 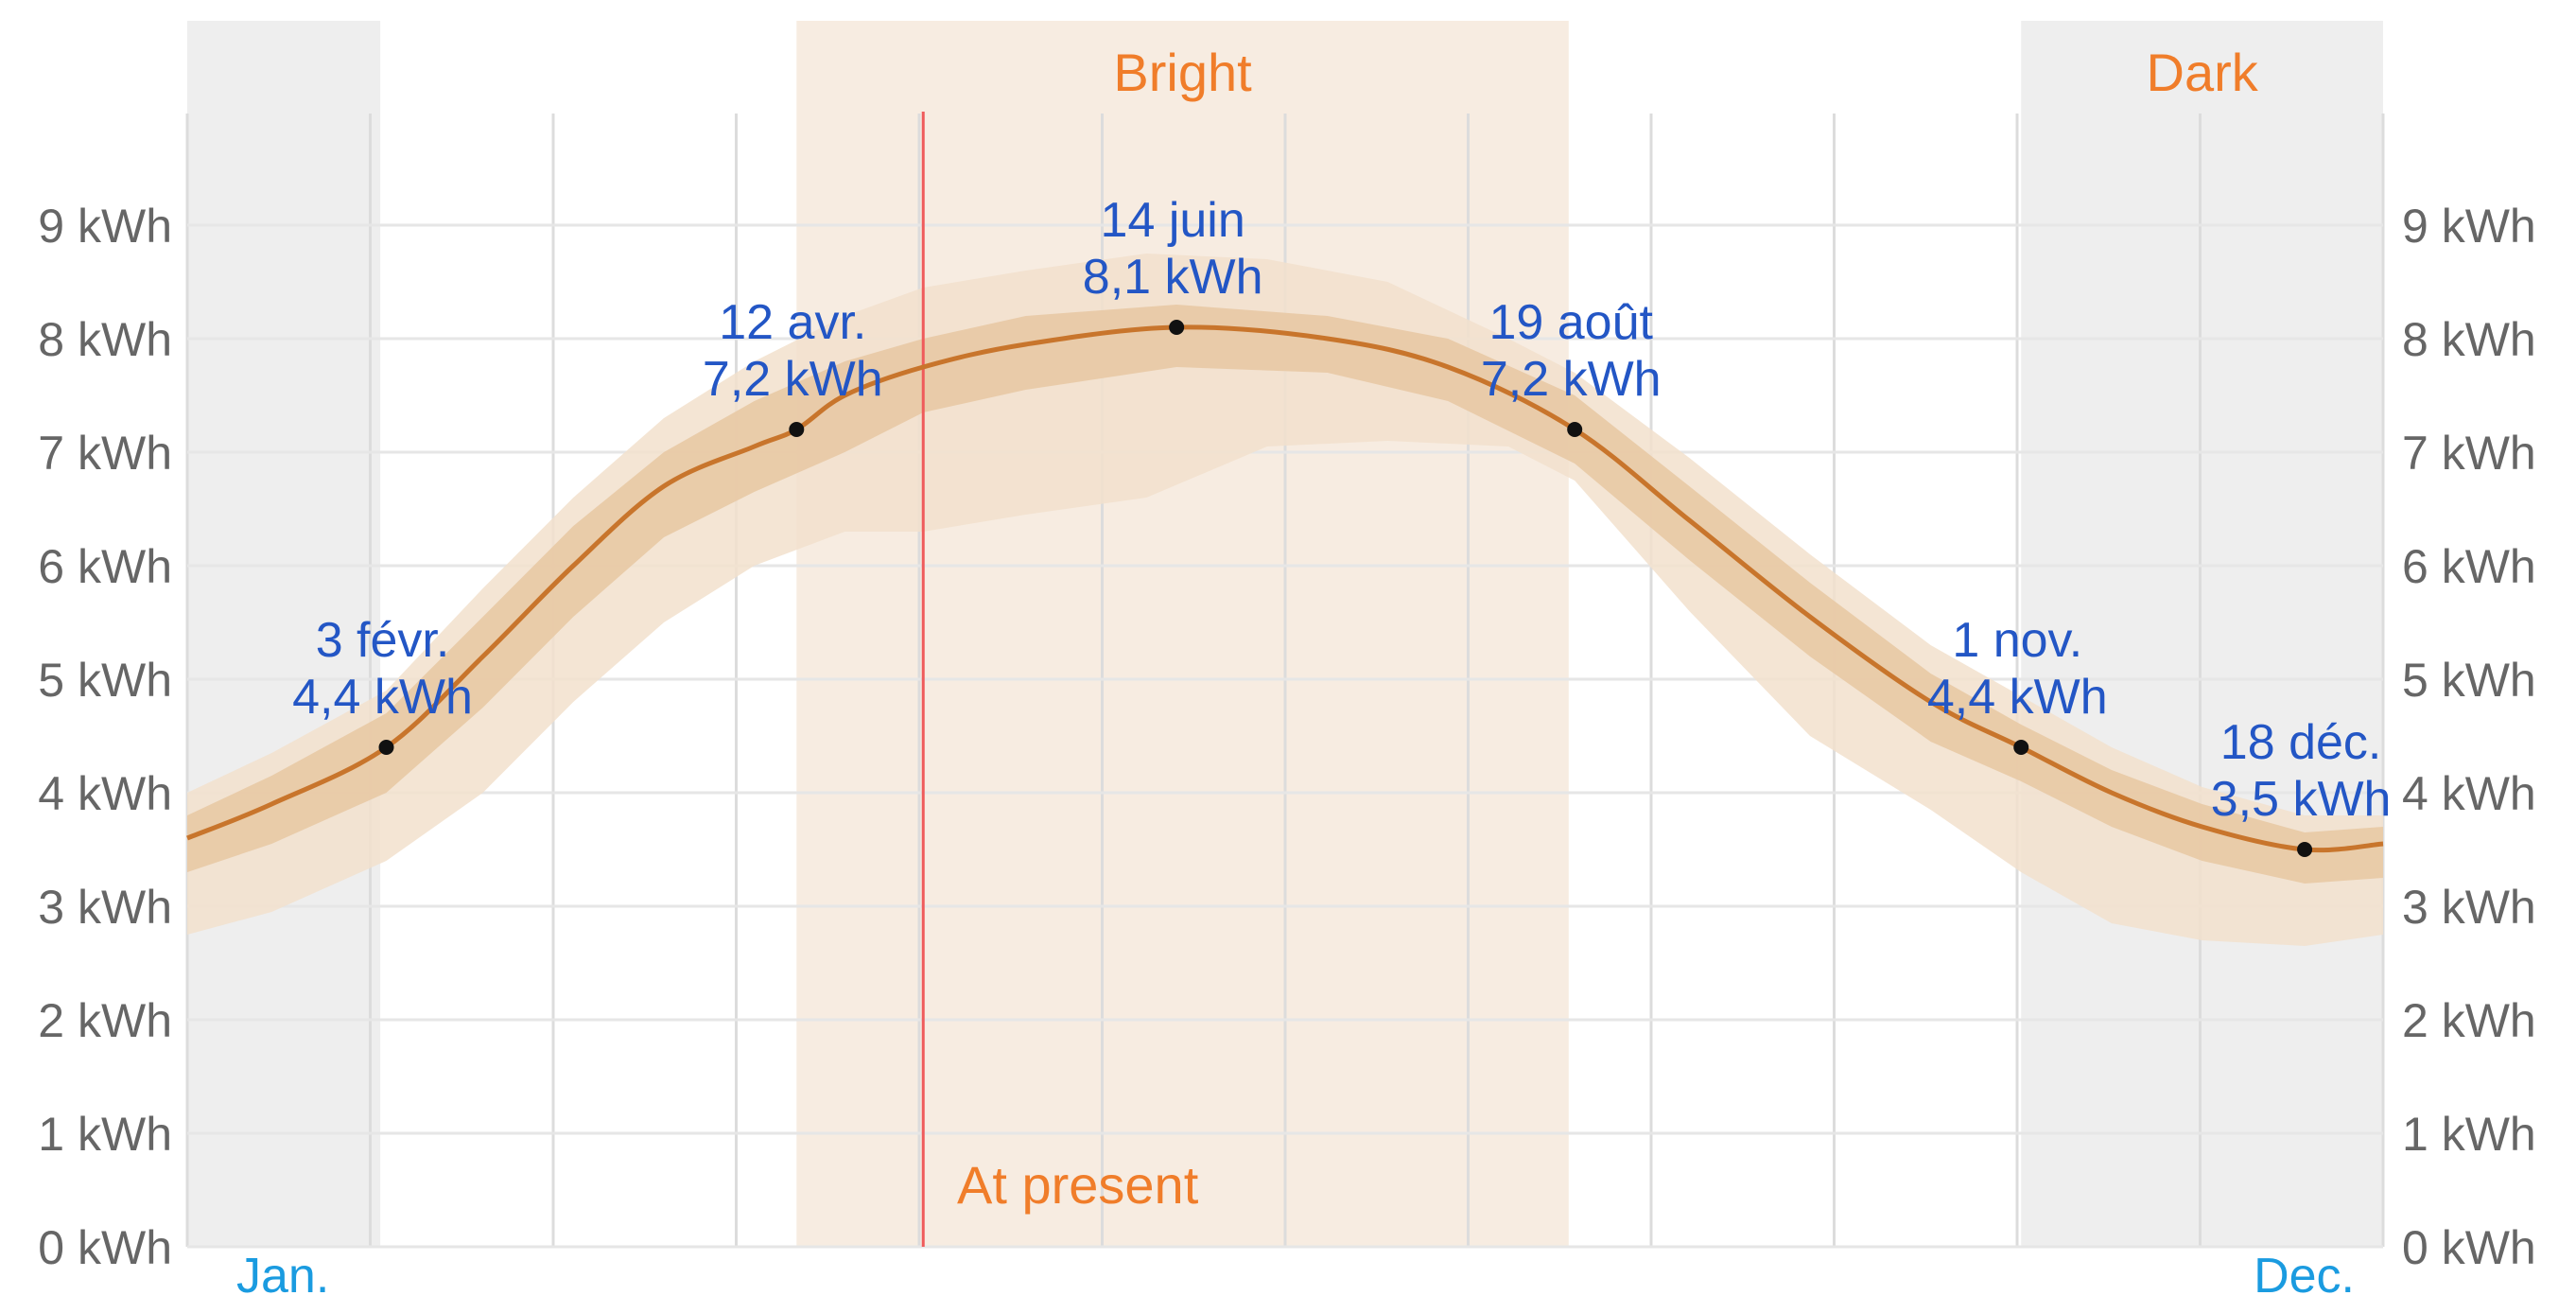 What do you see at coordinates (105, 1020) in the screenshot?
I see `y-tick-left-2: 2 kWh` at bounding box center [105, 1020].